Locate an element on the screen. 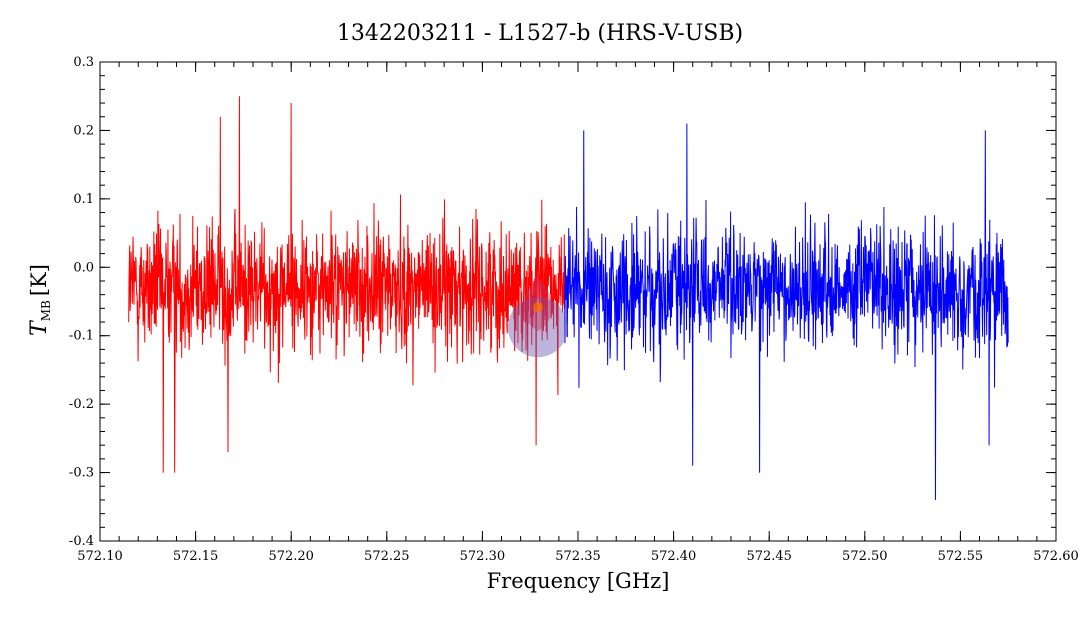  y-tick-labels: -0.4 -0.3 -0.2 -0.1 0.0 0.1 0.2 0.3 is located at coordinates (81, 302).